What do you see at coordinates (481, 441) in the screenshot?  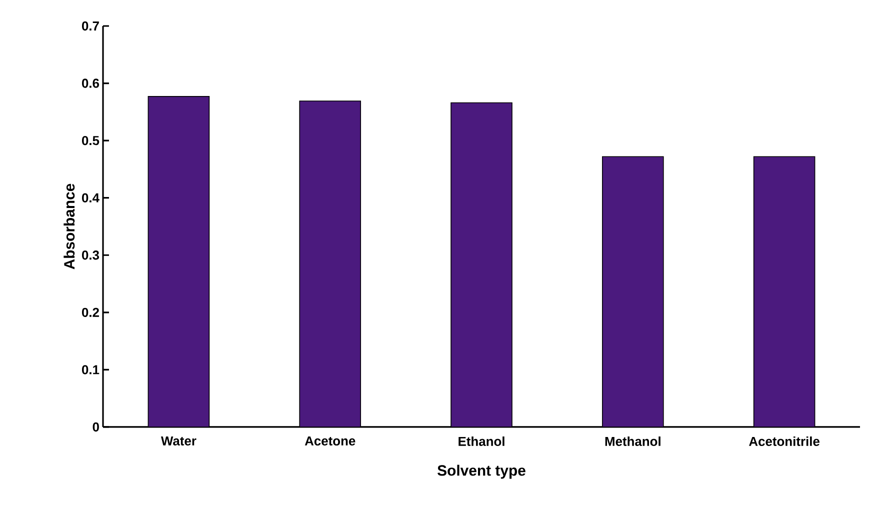 I see `x-tick-label: Ethanol` at bounding box center [481, 441].